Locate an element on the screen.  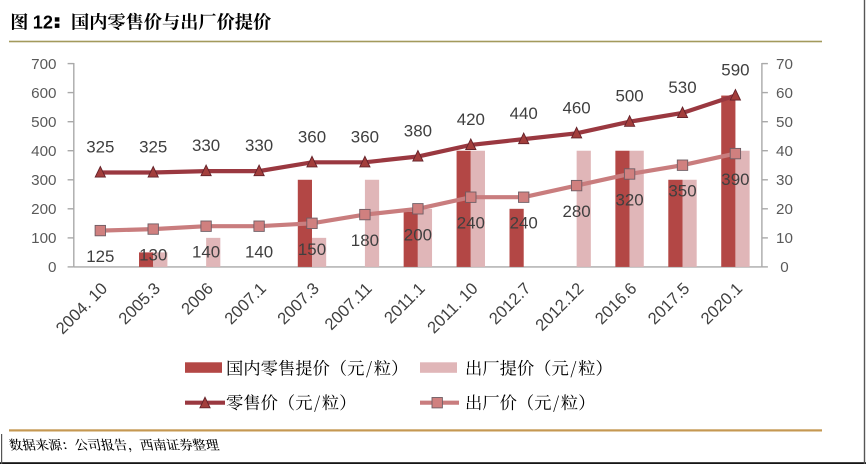
svg-text: 12 is located at coordinates (43, 22).